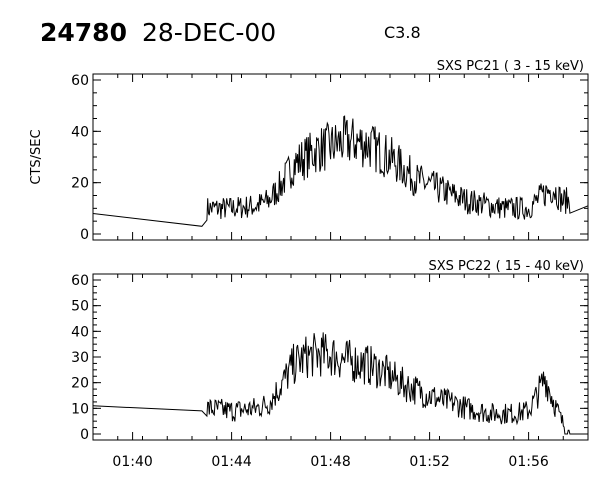  I want to click on flare-class: C3.8, so click(402, 32).